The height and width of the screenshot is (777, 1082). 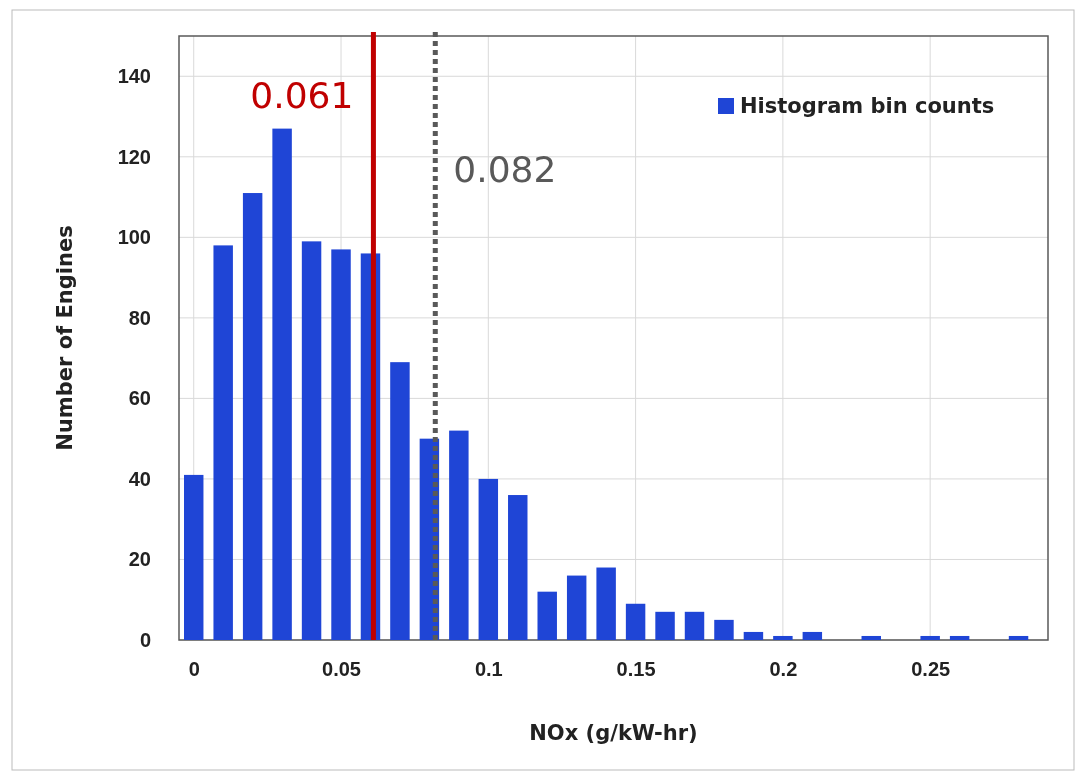 What do you see at coordinates (145, 639) in the screenshot?
I see `y-tick-label: 0` at bounding box center [145, 639].